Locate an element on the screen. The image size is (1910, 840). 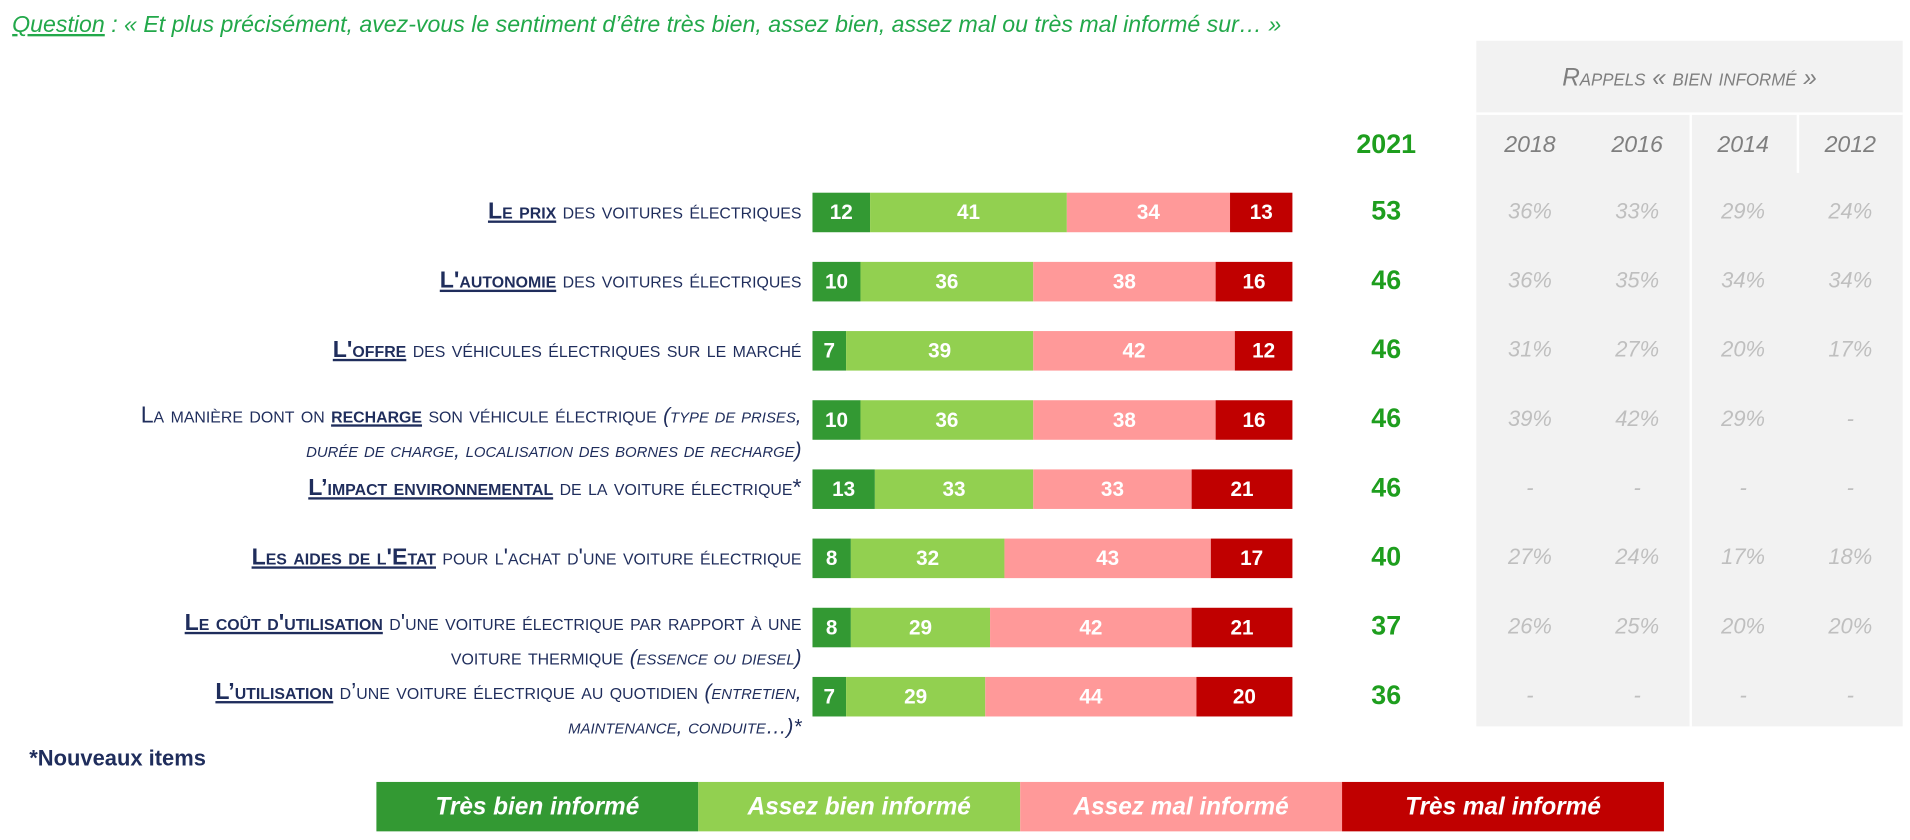
data-label: 17 is located at coordinates (1251, 558).